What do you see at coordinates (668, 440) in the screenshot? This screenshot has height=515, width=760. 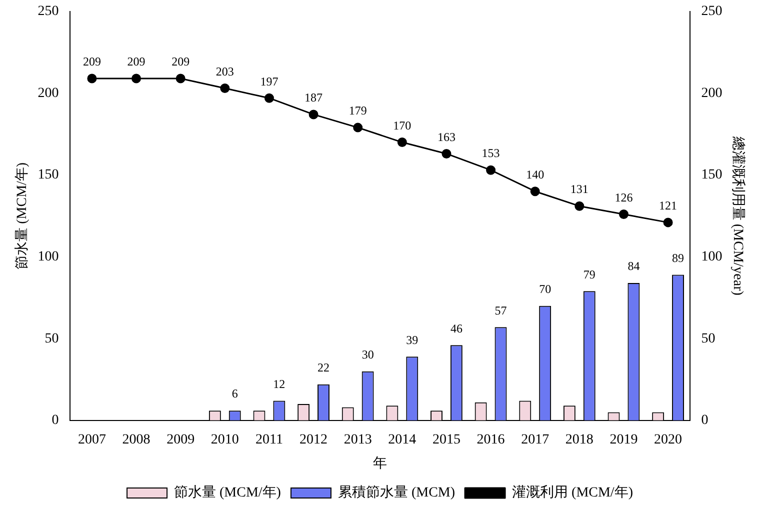 I see `x-tick-label: 2020` at bounding box center [668, 440].